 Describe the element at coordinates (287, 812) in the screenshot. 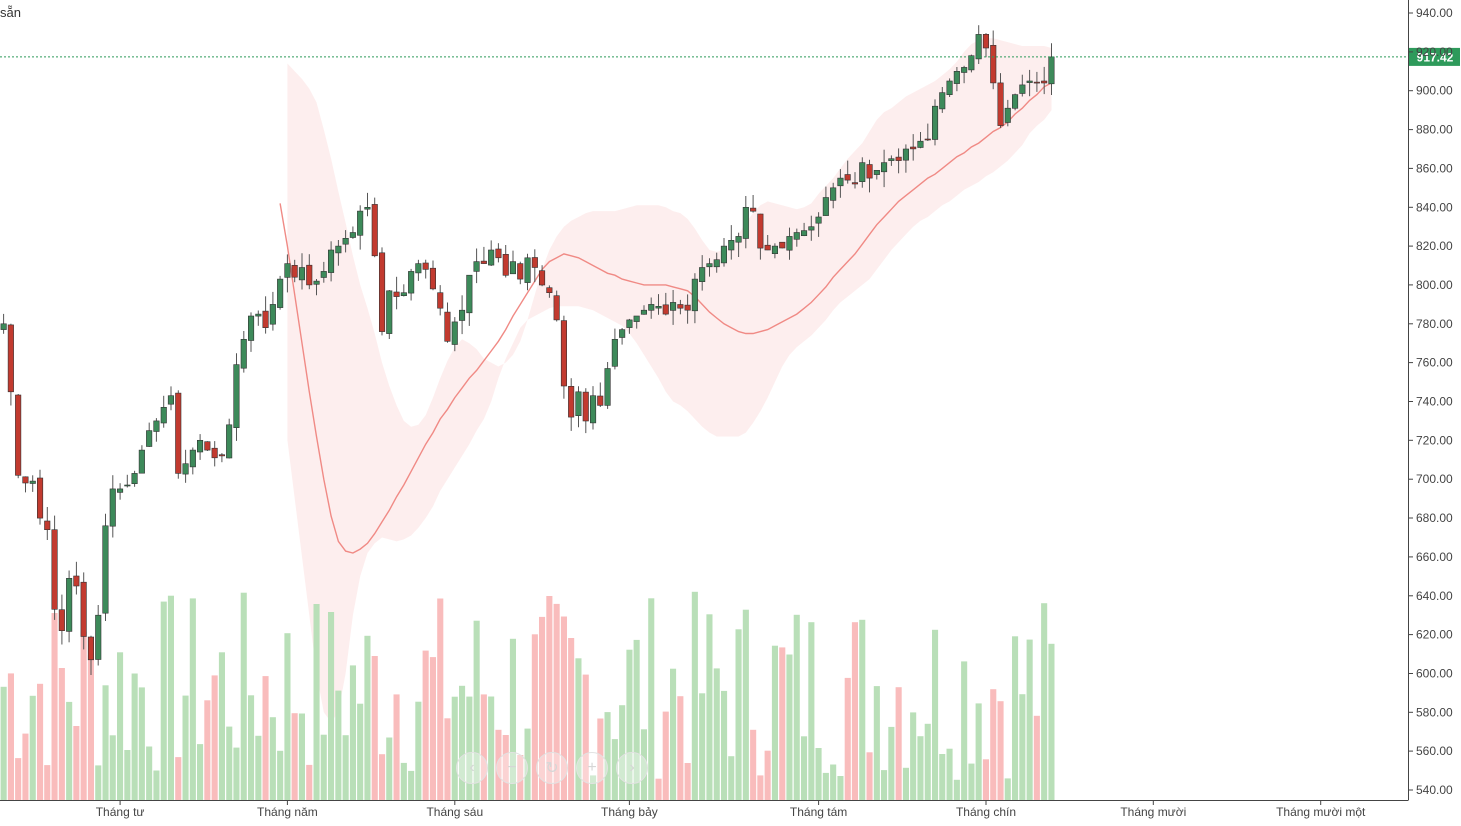

I see `x-tick-label: Tháng năm` at that location.